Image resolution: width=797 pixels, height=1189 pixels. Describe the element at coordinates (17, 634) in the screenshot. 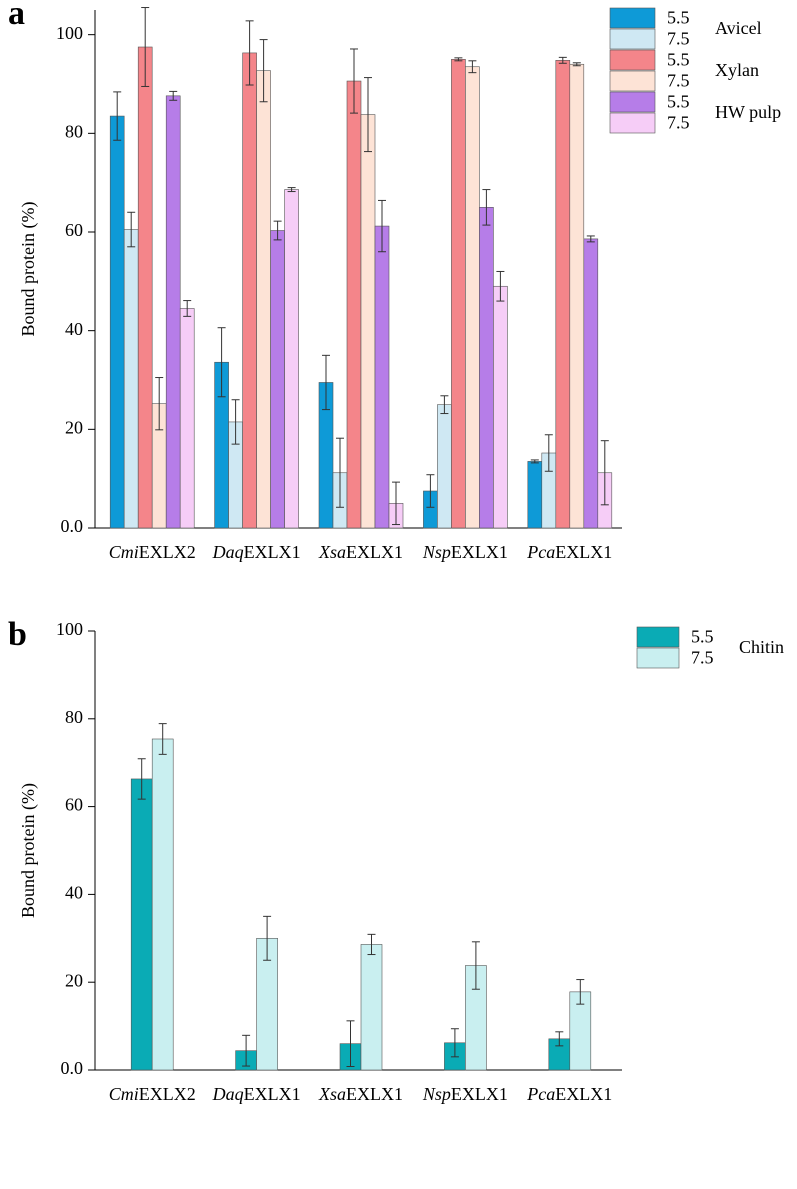

I see `panel-label: b` at that location.